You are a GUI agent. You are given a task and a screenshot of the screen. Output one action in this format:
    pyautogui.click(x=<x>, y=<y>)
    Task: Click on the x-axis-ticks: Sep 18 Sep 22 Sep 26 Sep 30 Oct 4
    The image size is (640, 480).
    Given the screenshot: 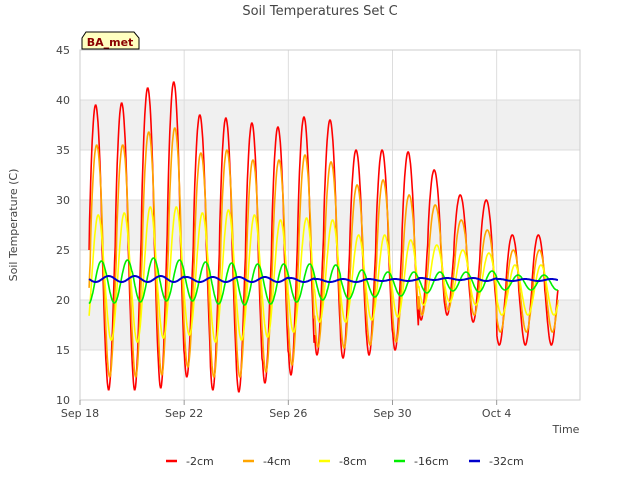 What is the action you would take?
    pyautogui.click(x=286, y=410)
    